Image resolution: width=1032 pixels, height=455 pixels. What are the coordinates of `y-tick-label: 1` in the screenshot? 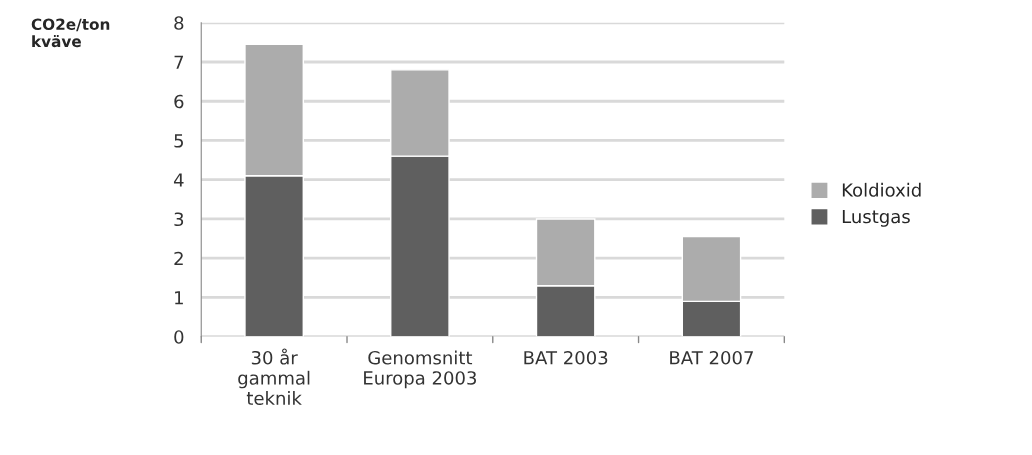 It's located at (179, 298).